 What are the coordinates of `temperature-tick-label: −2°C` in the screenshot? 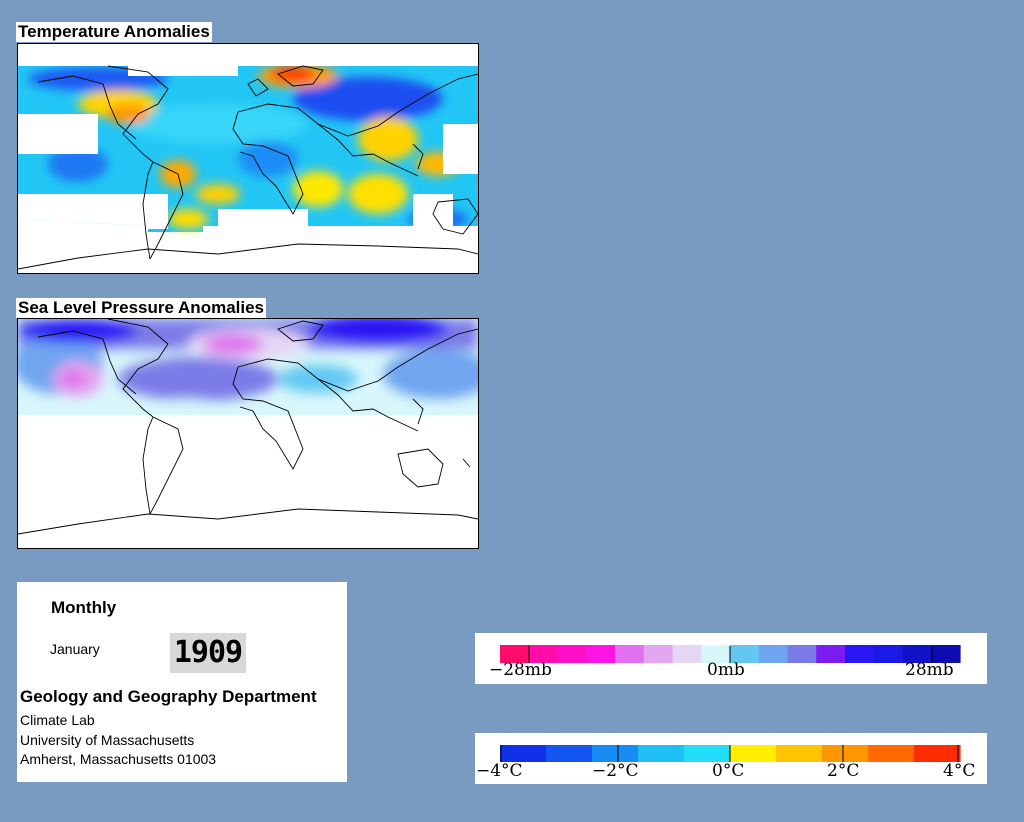 It's located at (615, 771).